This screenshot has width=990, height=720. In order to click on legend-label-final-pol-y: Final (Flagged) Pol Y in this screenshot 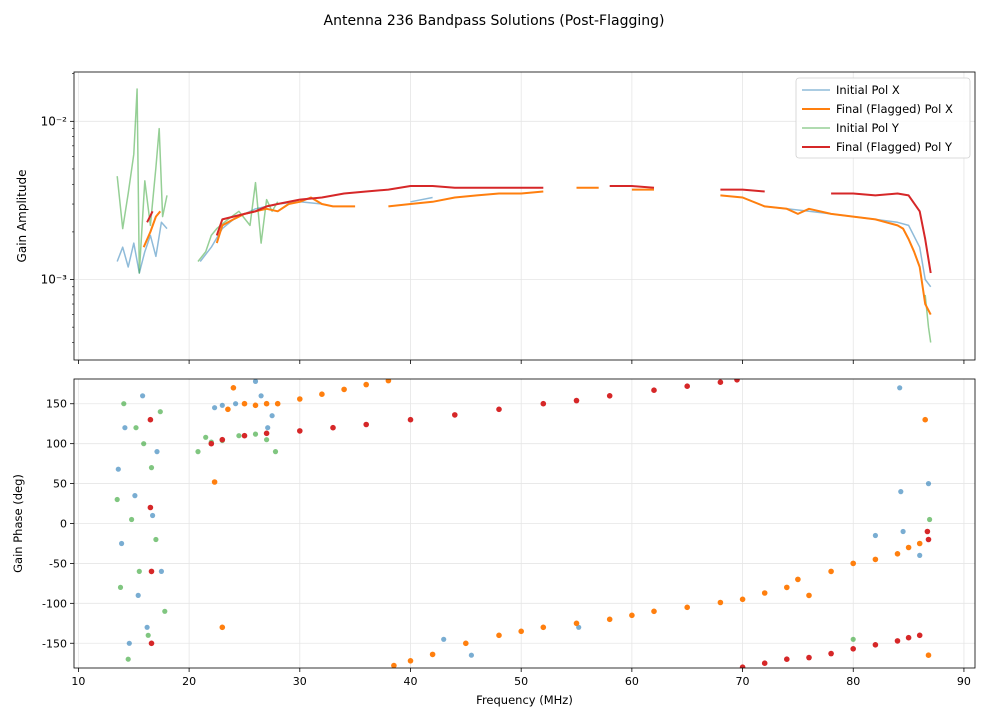, I will do `click(894, 147)`.